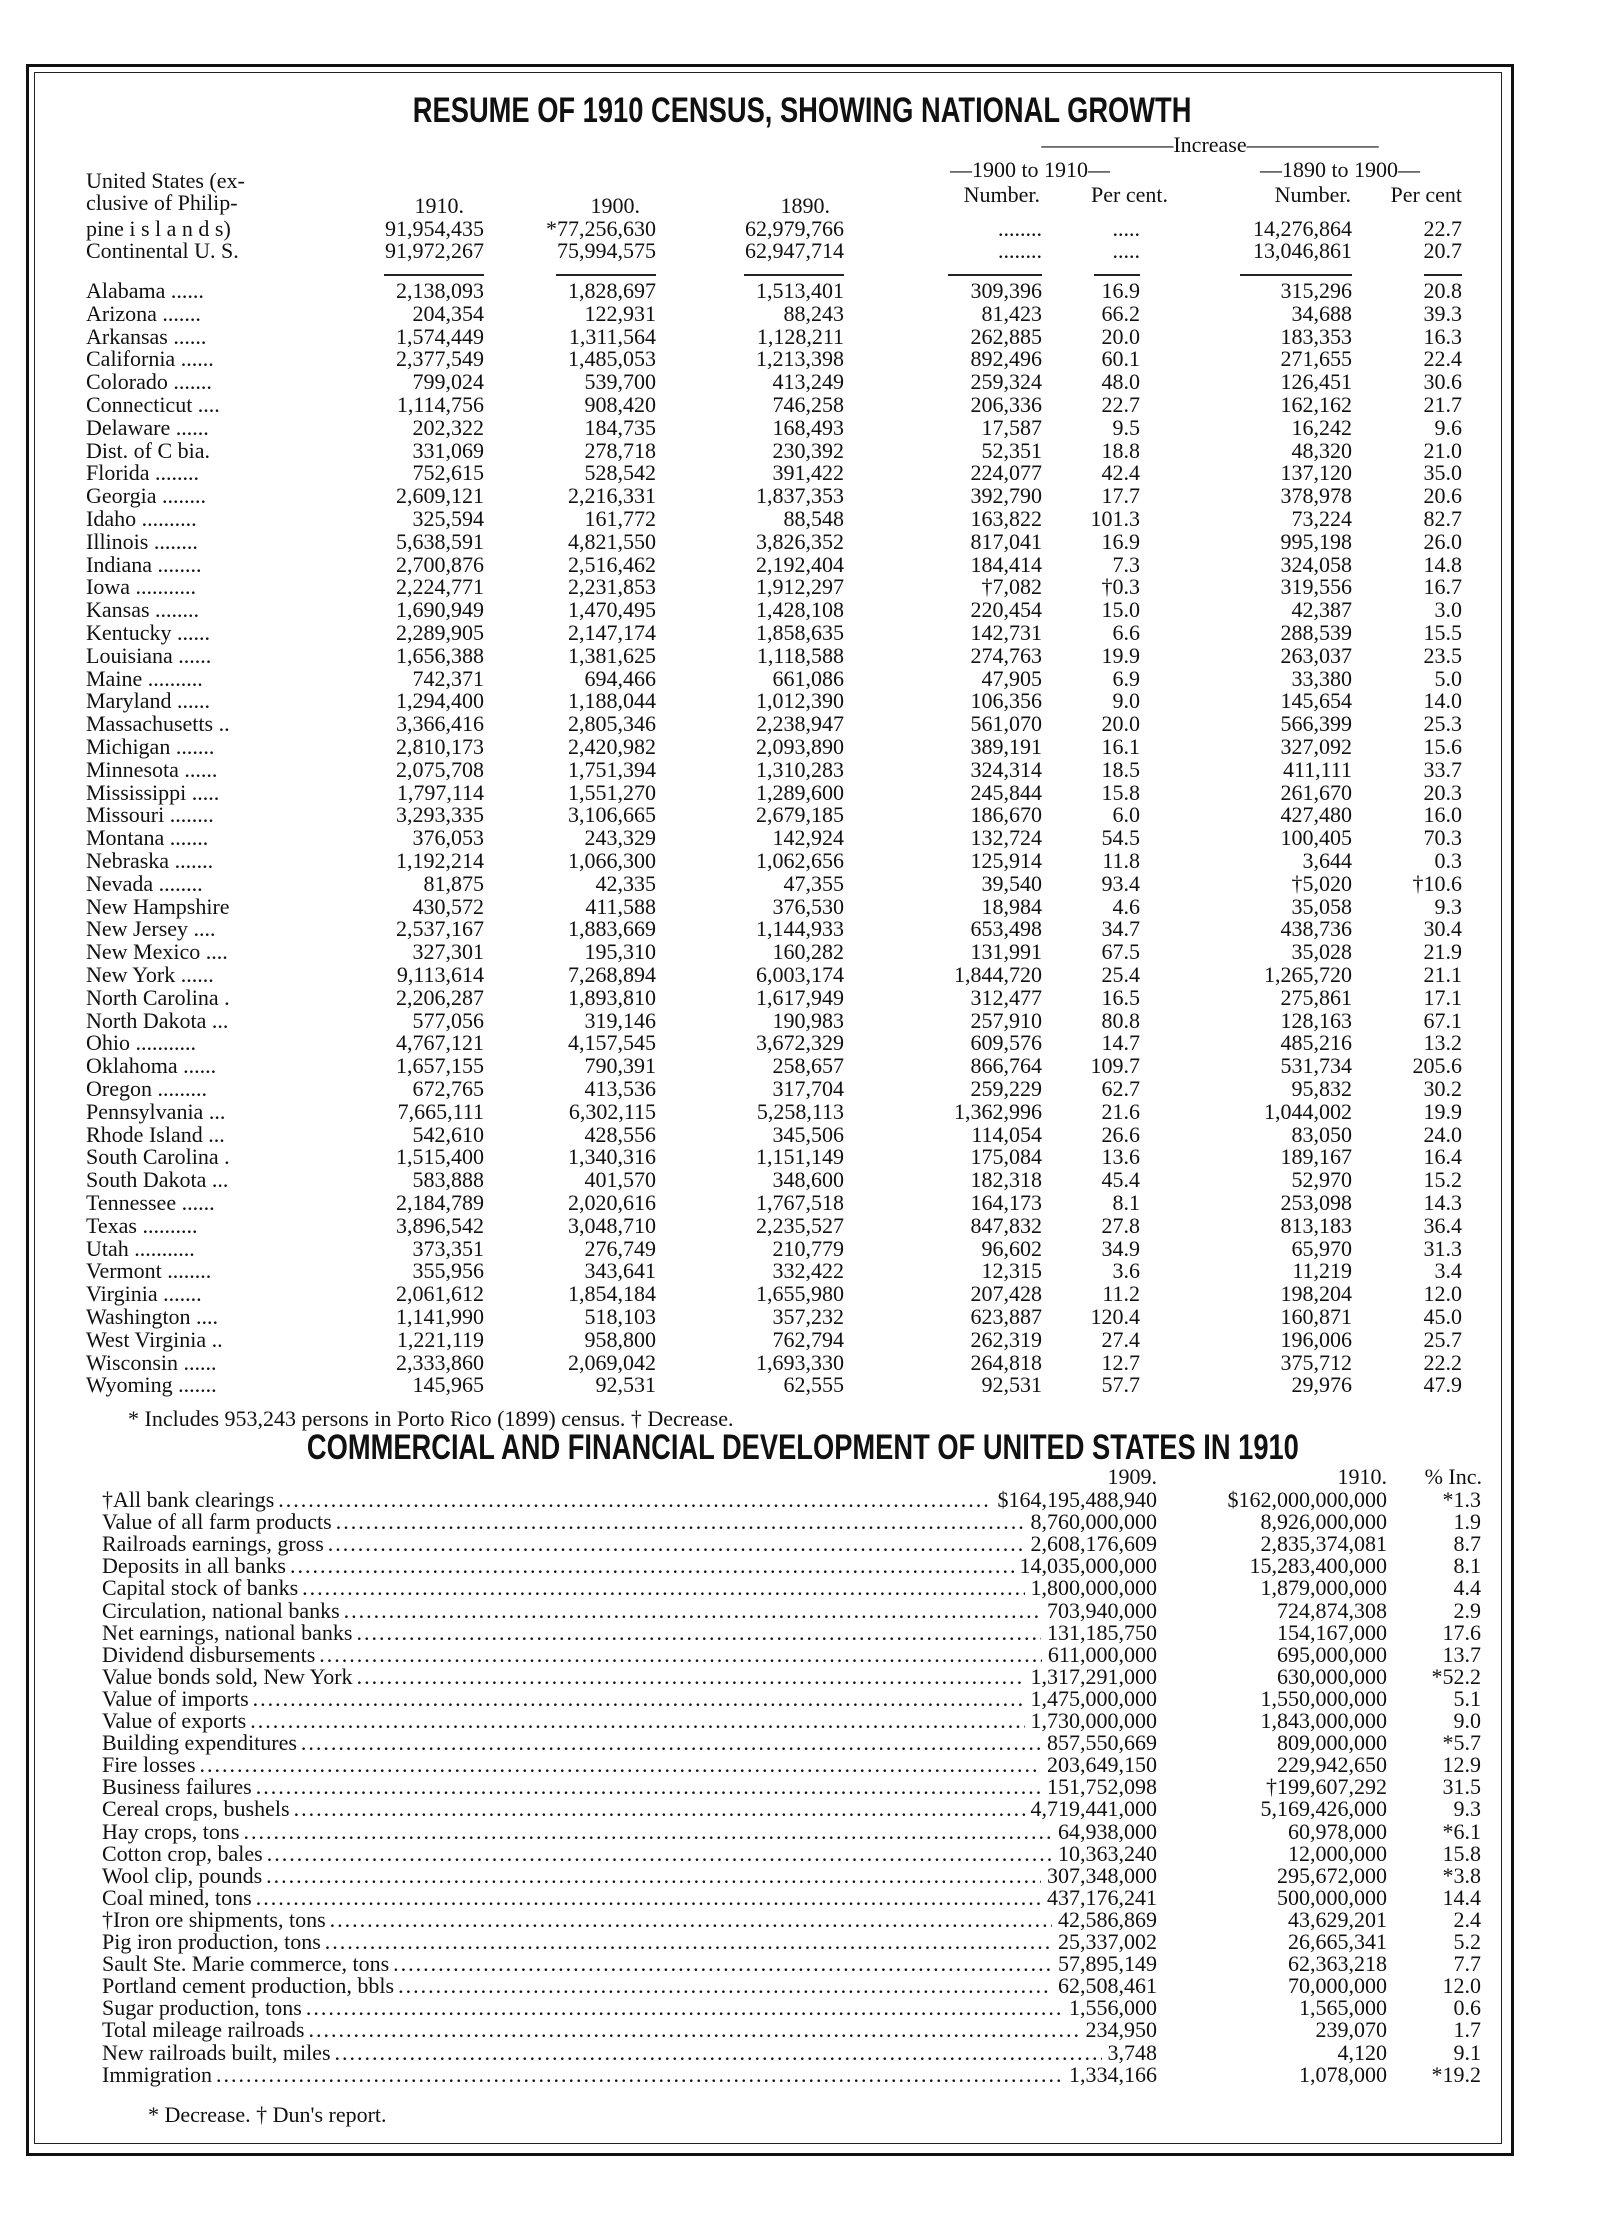 Image resolution: width=1605 pixels, height=2221 pixels. What do you see at coordinates (1012, 427) in the screenshot?
I see `increase-number-1900-1910: 17,587` at bounding box center [1012, 427].